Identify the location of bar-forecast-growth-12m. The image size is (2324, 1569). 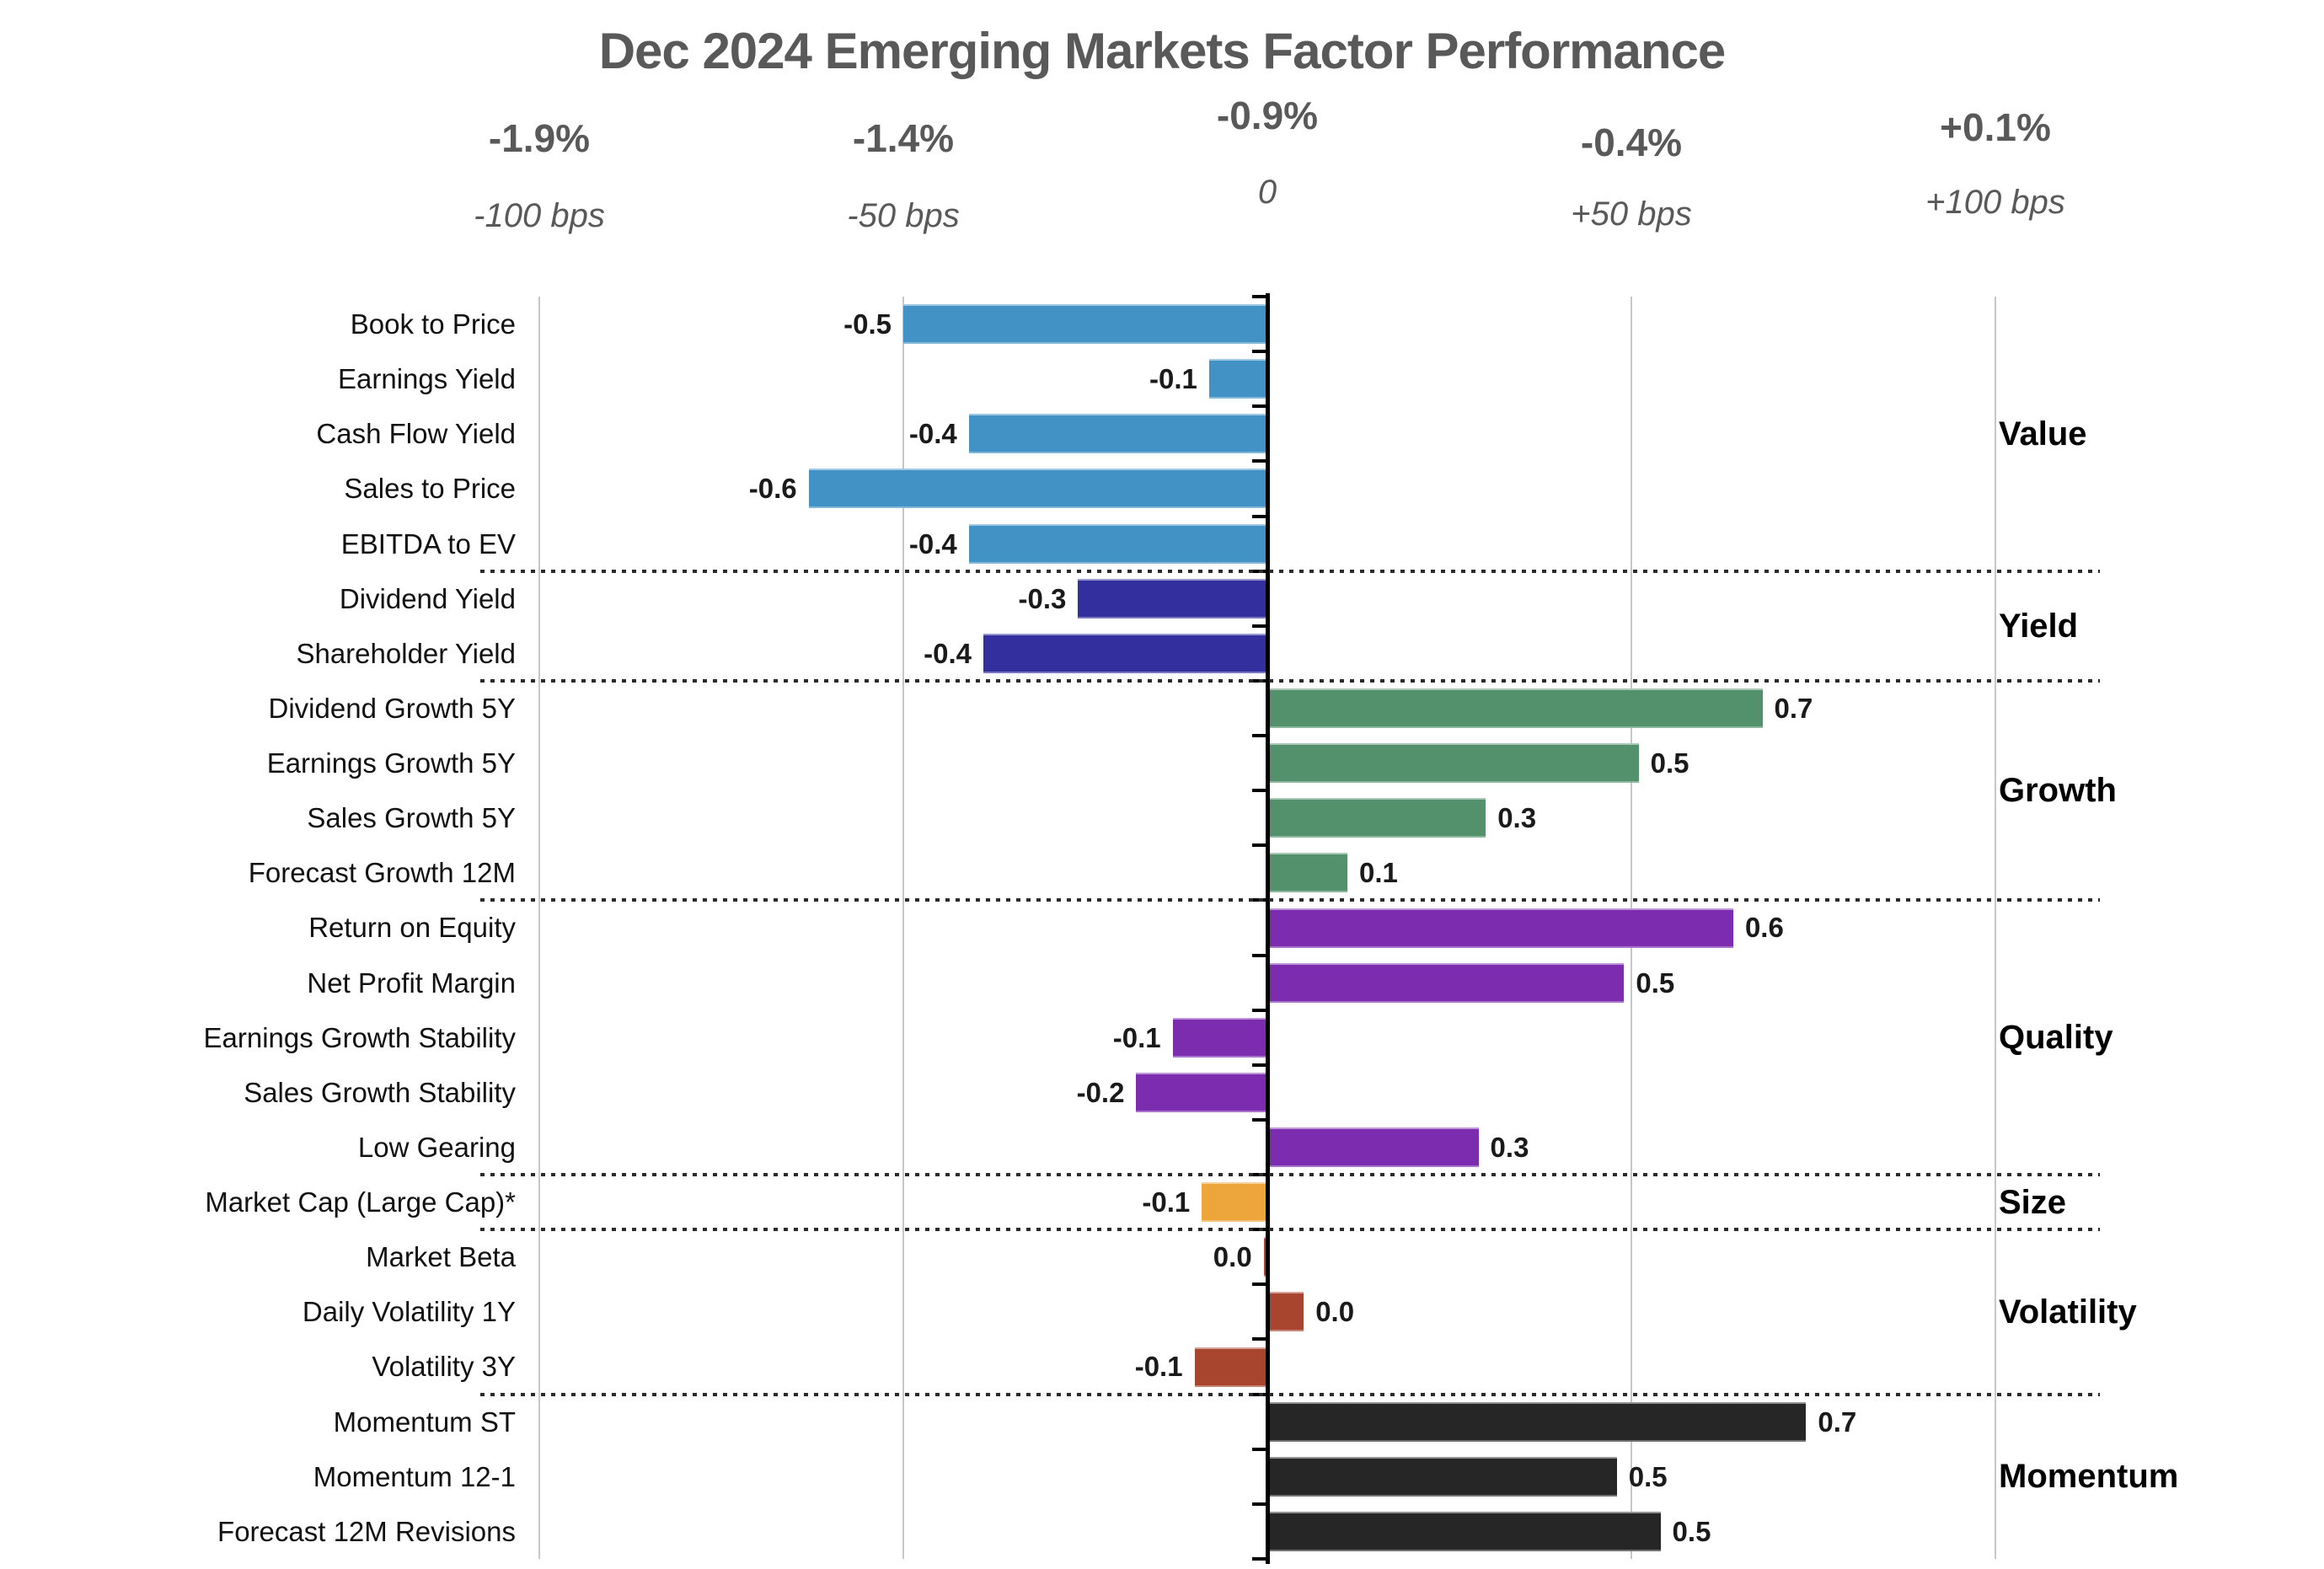
(1308, 873).